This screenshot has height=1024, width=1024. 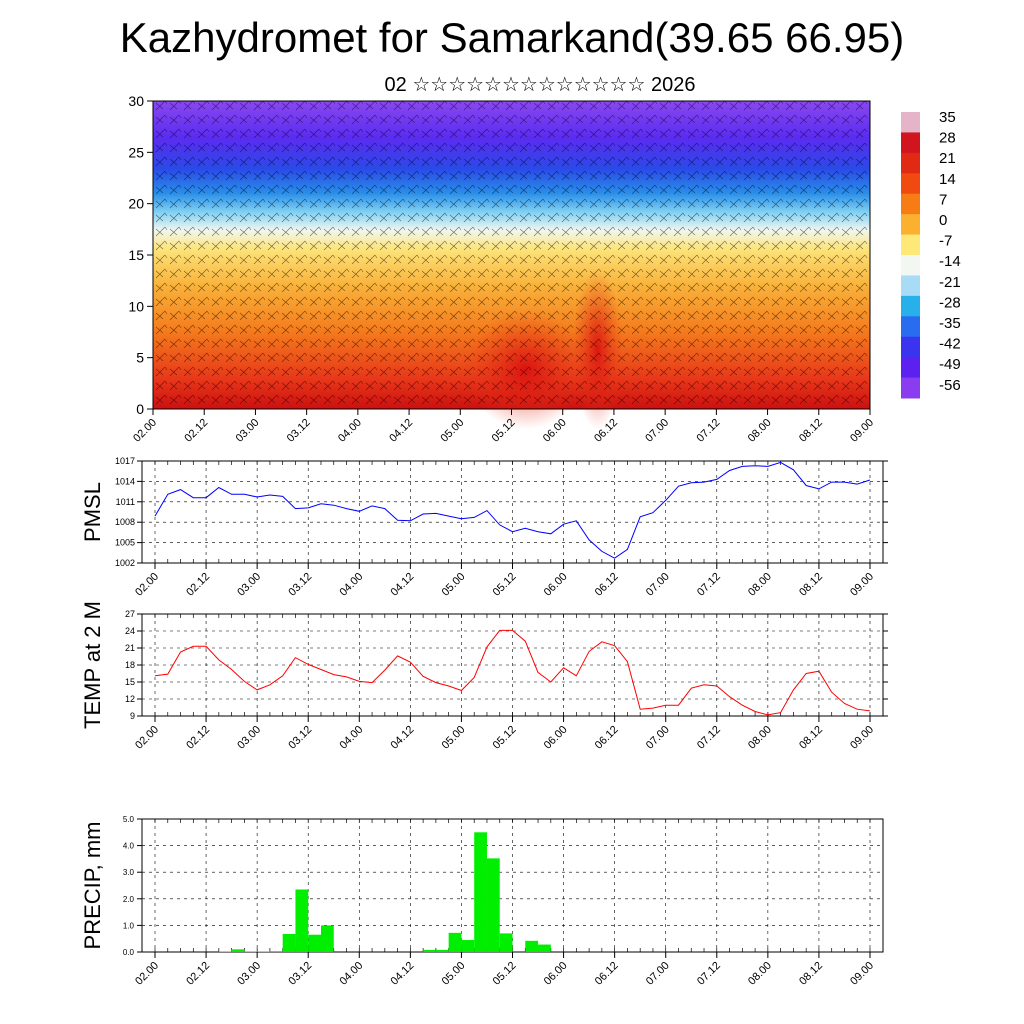 I want to click on colorbar-label: -56, so click(x=950, y=385).